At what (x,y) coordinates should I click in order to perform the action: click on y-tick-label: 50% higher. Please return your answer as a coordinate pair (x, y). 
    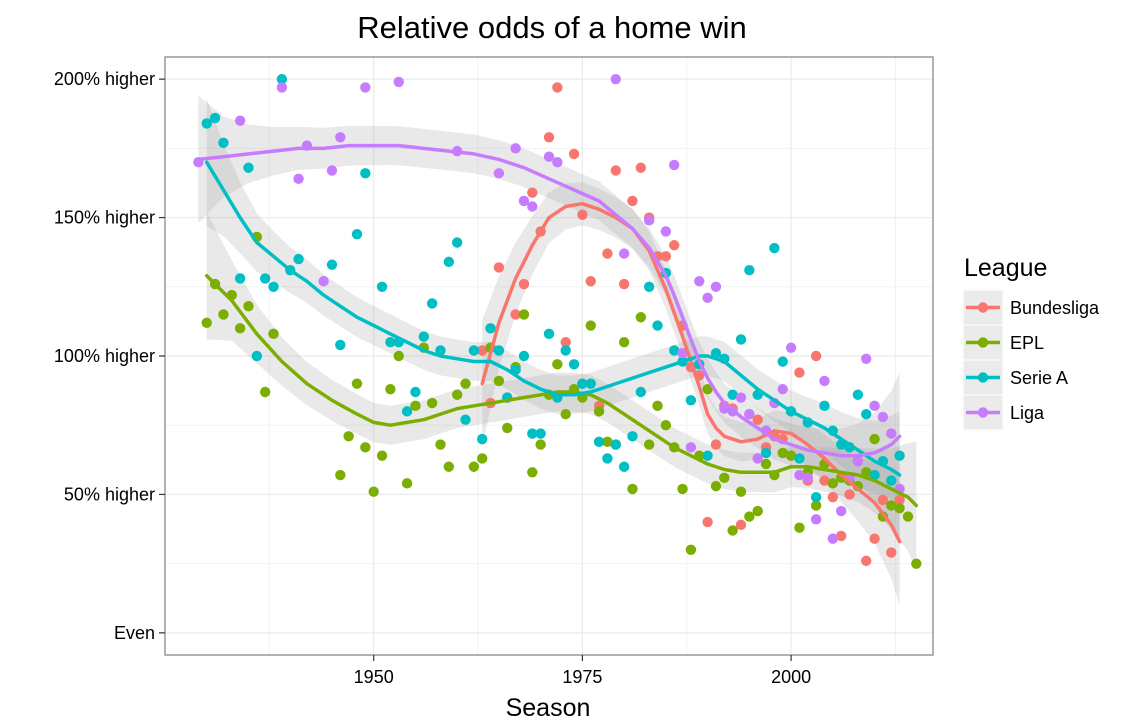
    Looking at the image, I should click on (109, 494).